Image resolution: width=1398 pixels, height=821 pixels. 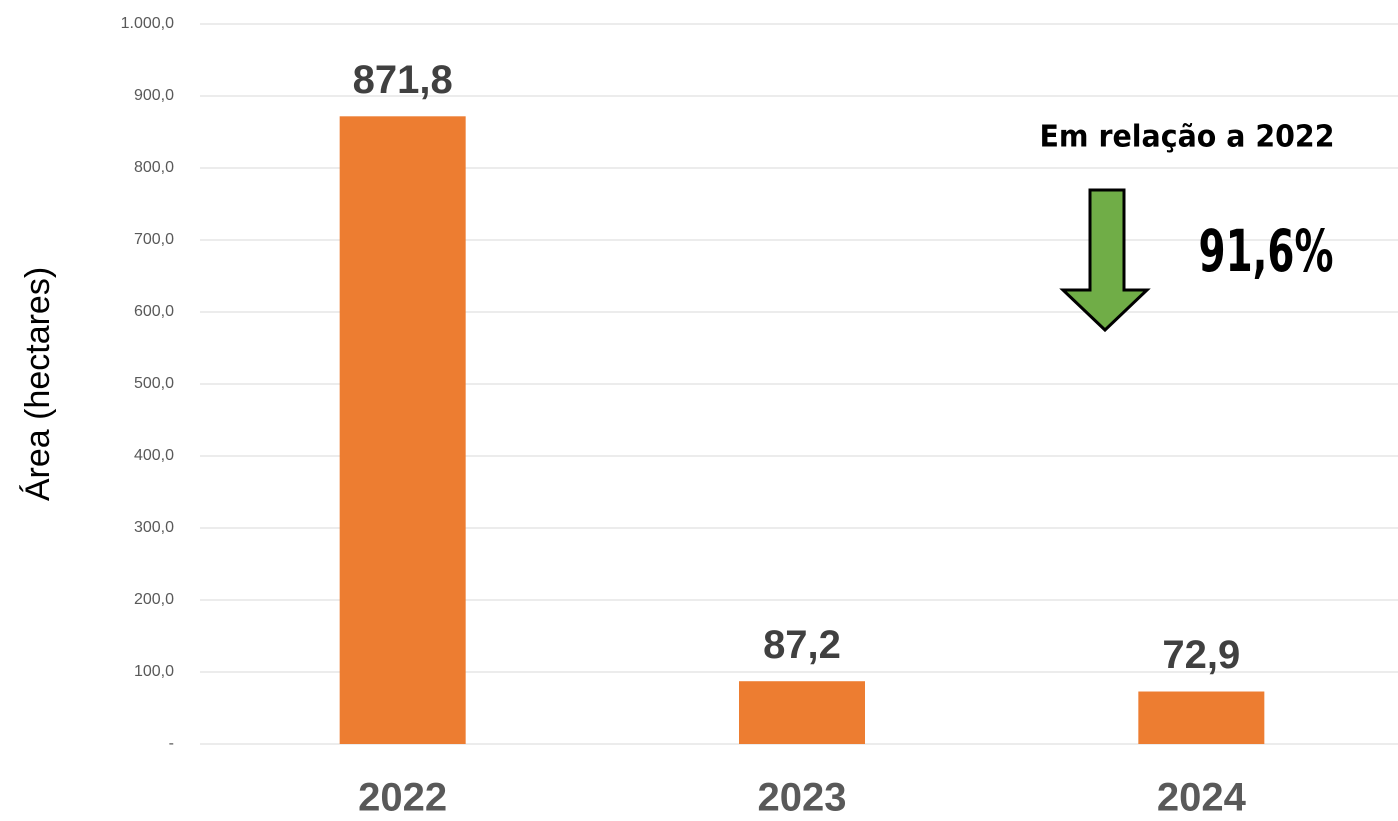 I want to click on y-tick-label: 500,0, so click(x=154, y=383).